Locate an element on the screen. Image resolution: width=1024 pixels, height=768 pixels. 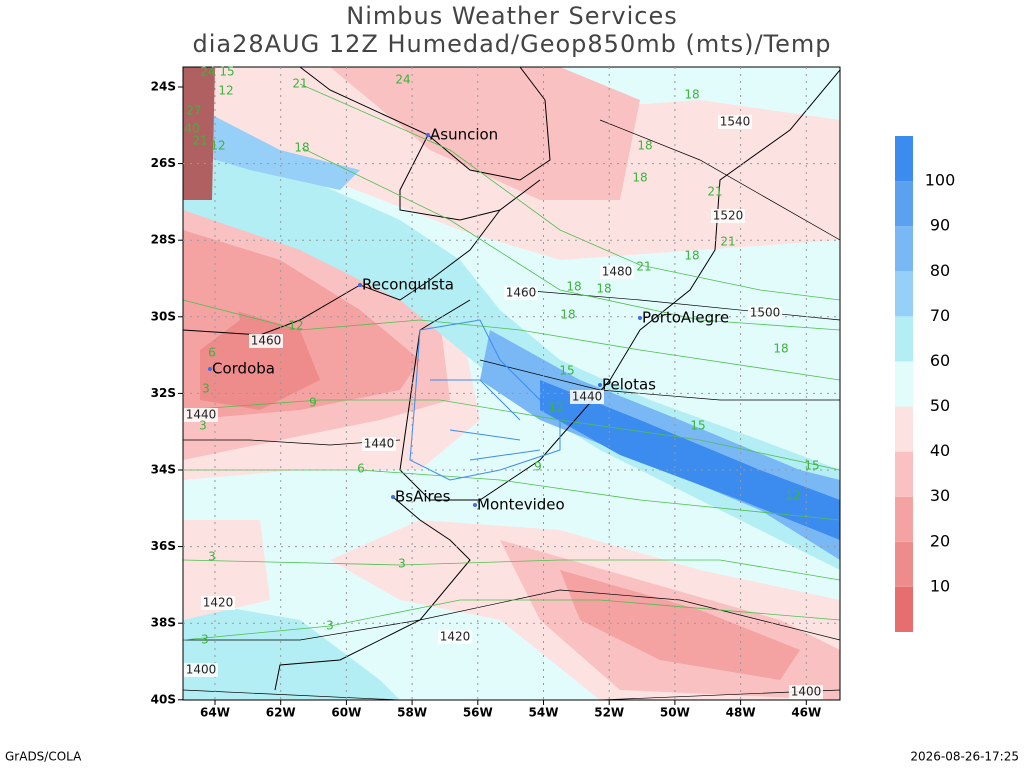
colorbar-label: 80 is located at coordinates (940, 270).